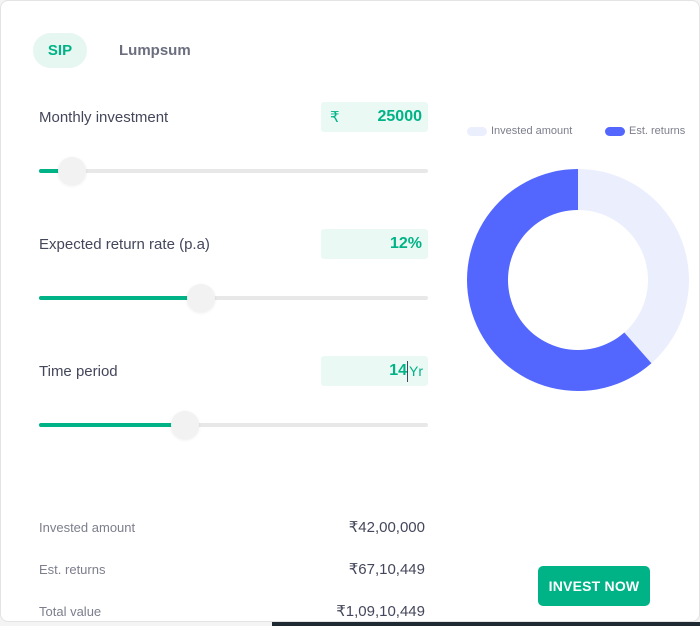 Image resolution: width=700 pixels, height=626 pixels. Describe the element at coordinates (657, 131) in the screenshot. I see `legend-label-returns: Est. returns` at that location.